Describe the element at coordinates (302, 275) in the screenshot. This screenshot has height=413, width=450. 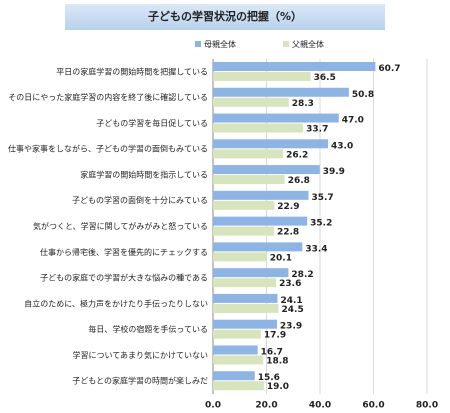
I see `value-label: 28.2` at that location.